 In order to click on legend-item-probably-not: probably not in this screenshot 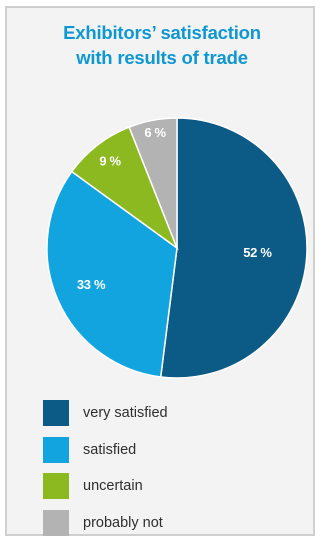, I will do `click(173, 522)`.